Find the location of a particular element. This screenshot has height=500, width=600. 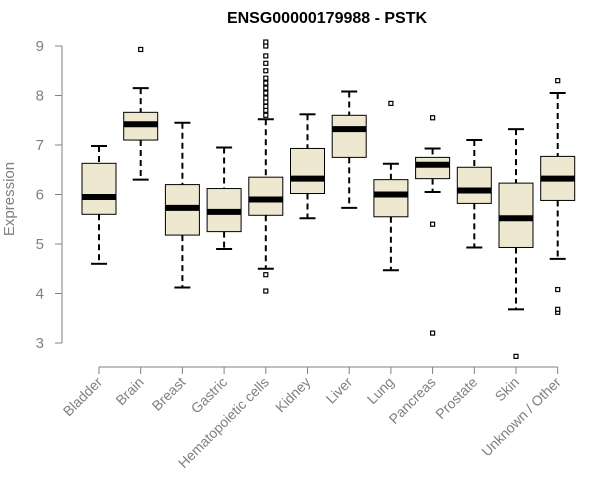

box-gastric is located at coordinates (224, 198).